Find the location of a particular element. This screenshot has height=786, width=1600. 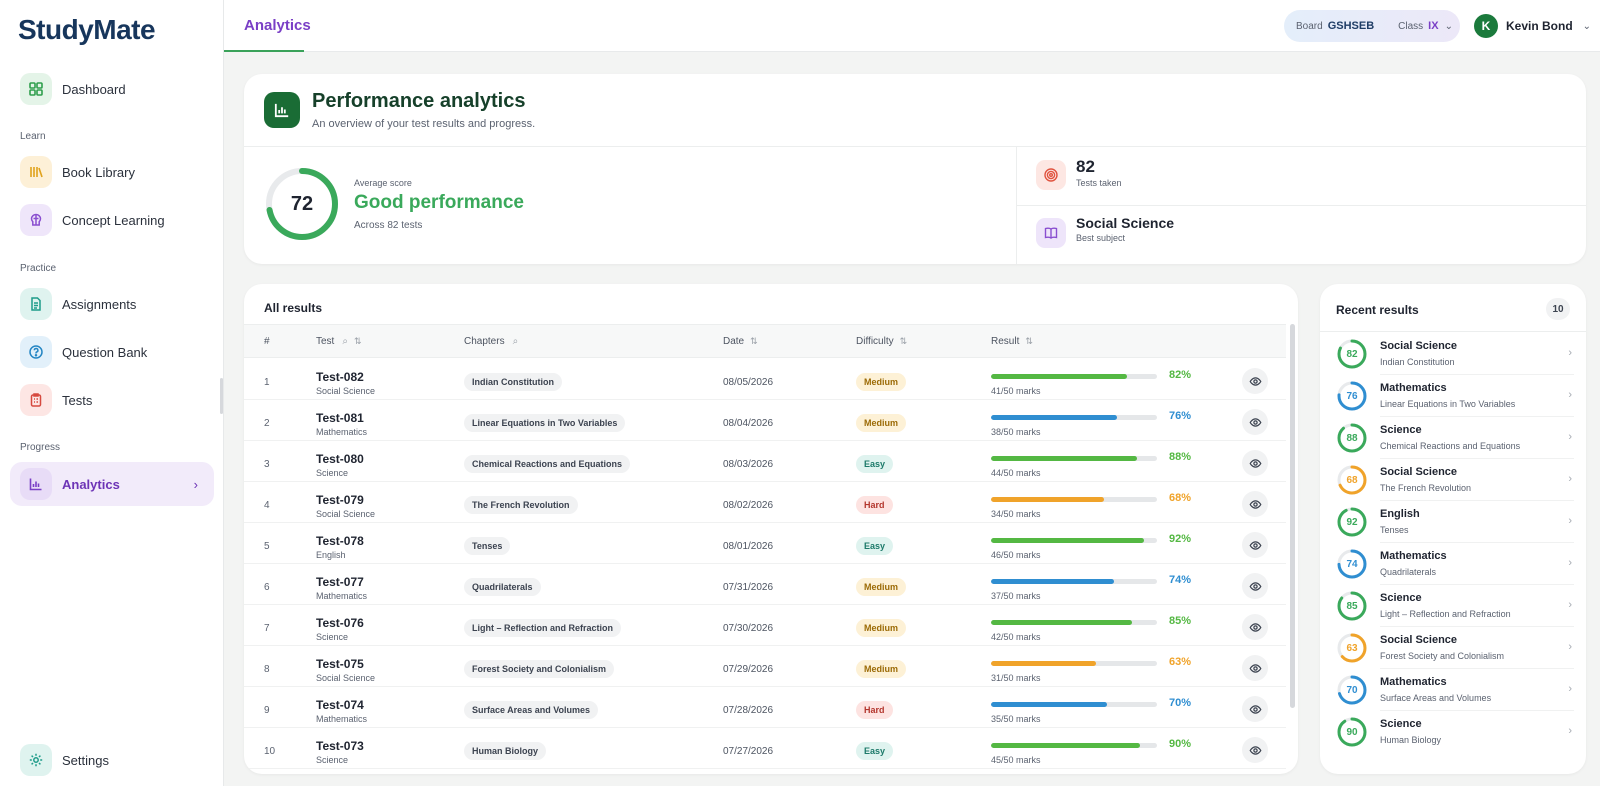

column-result: Result ⇅ is located at coordinates (1012, 341).